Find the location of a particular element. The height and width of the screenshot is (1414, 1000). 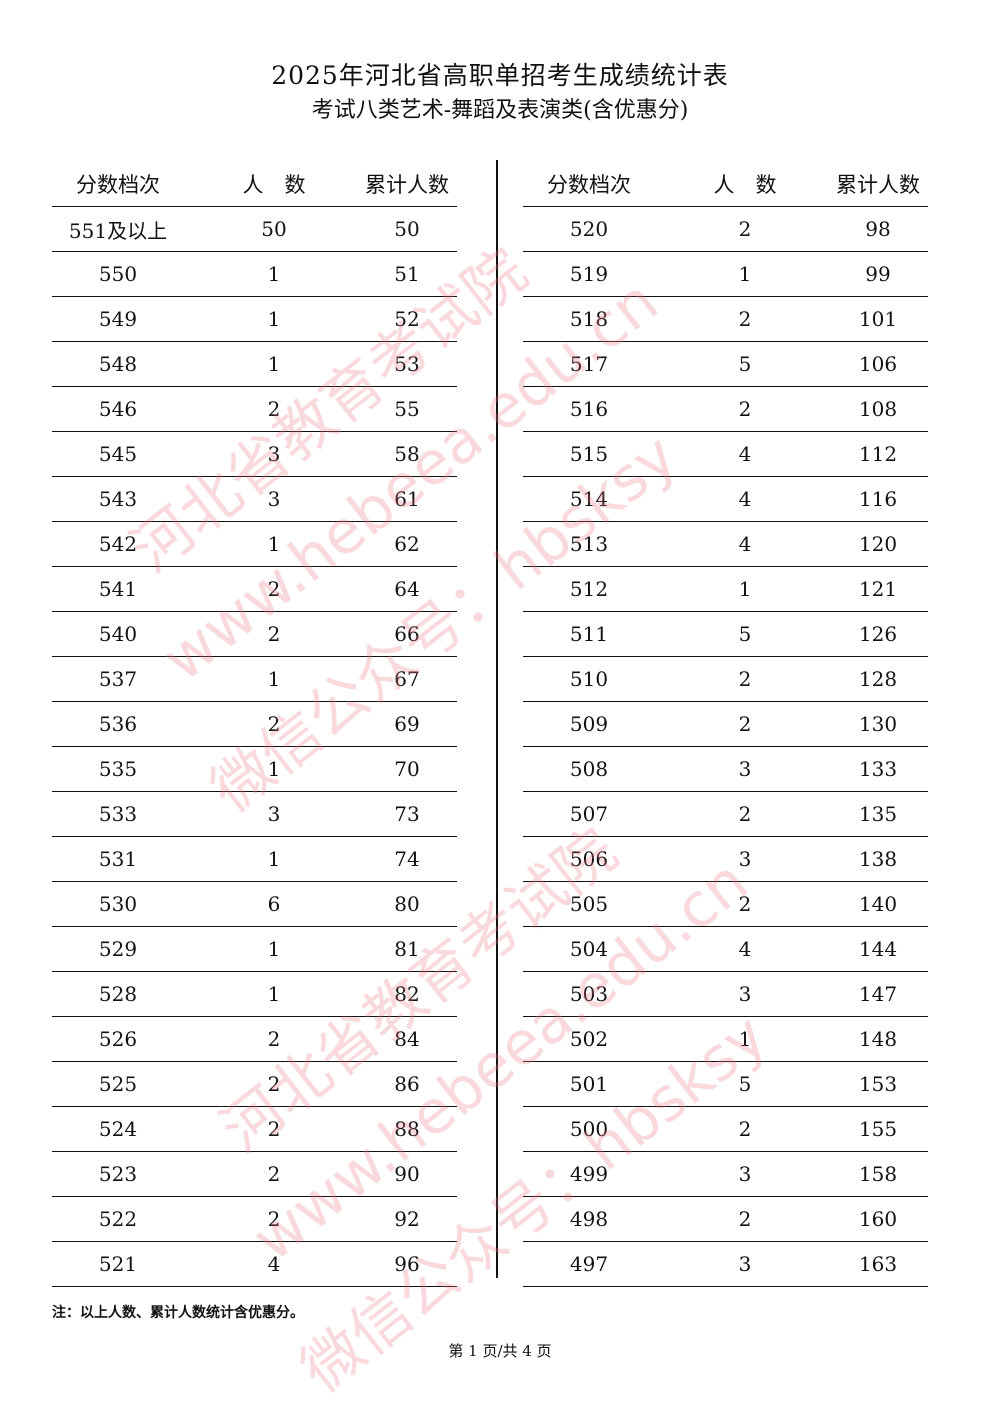

table-row: 497 3 163 is located at coordinates (725, 1264).